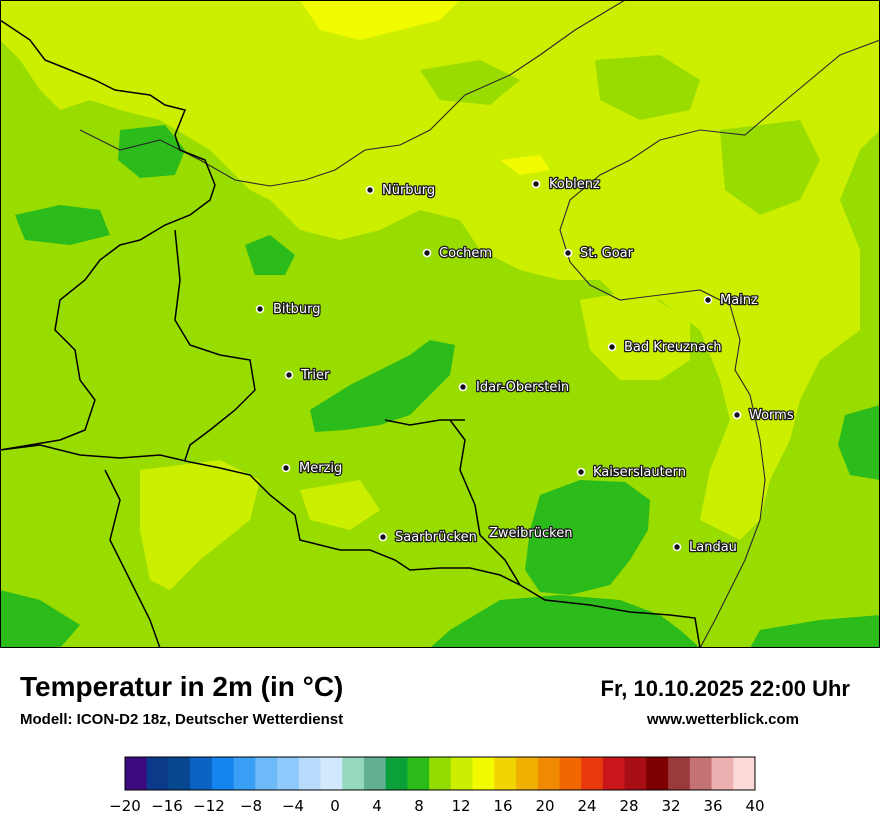 The height and width of the screenshot is (830, 880). Describe the element at coordinates (465, 253) in the screenshot. I see `svg-text: Cochem` at that location.